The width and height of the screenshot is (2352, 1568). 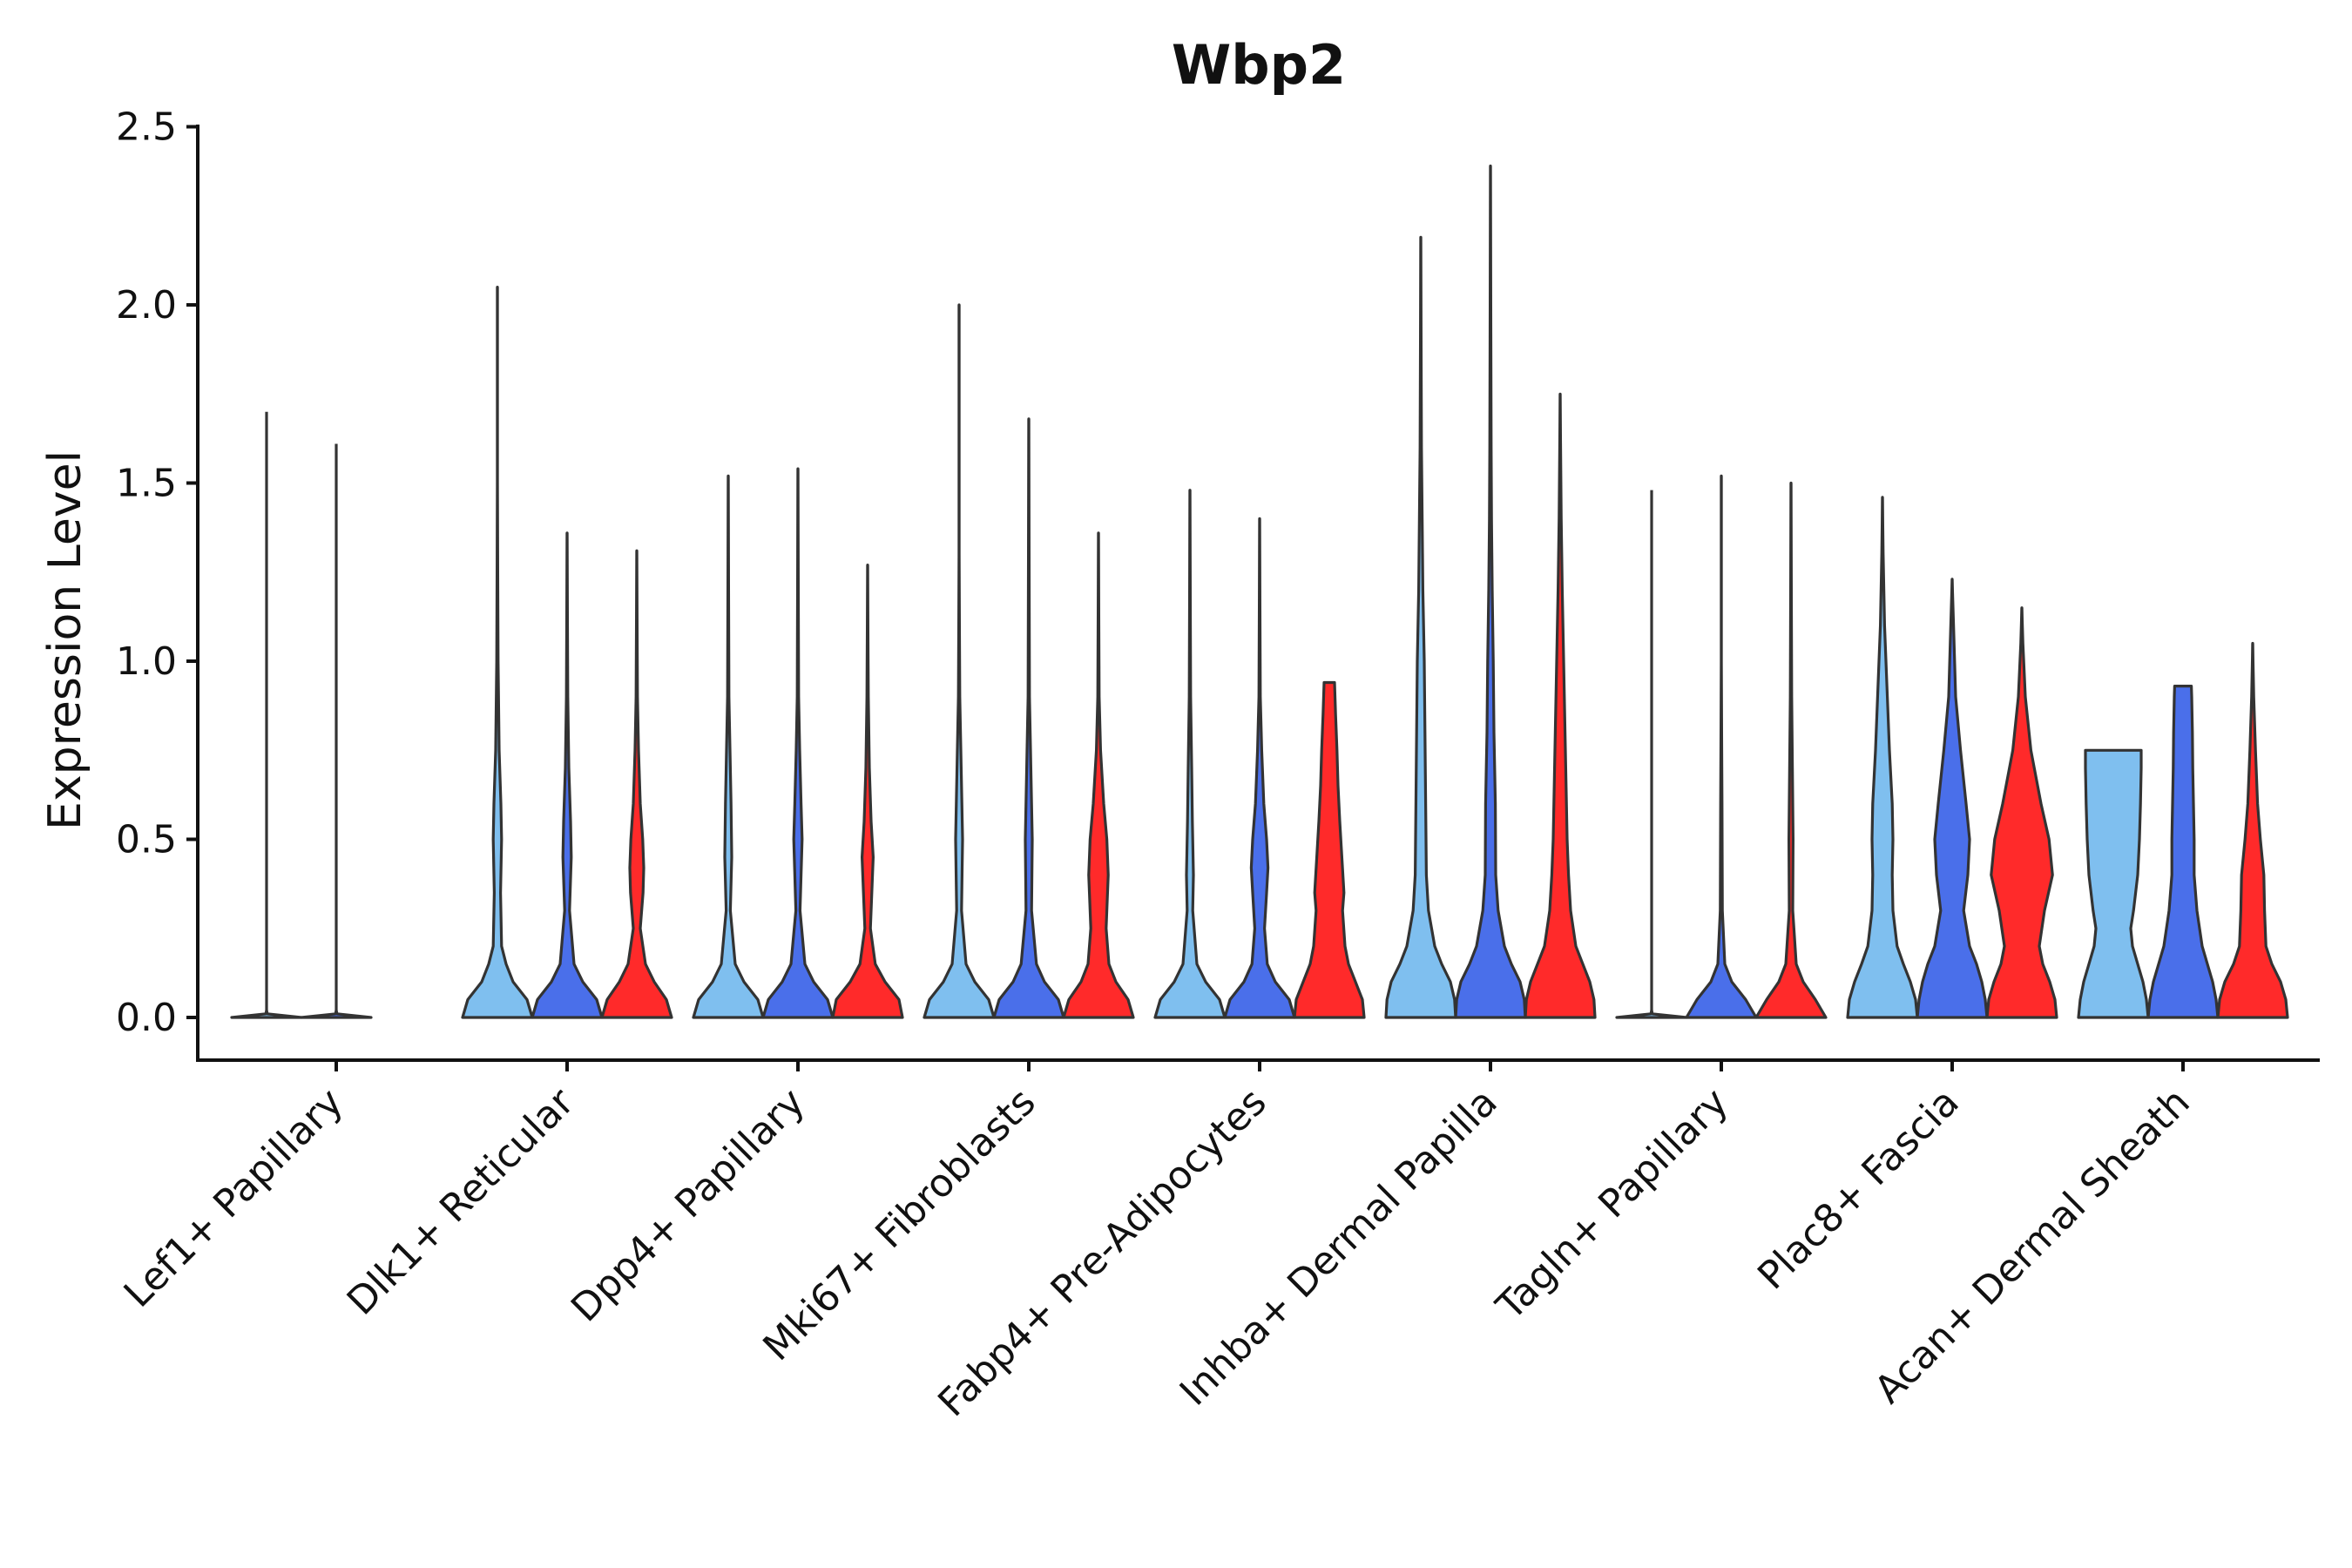 I want to click on x-tick-label: Dlk1+ Reticular, so click(x=461, y=1201).